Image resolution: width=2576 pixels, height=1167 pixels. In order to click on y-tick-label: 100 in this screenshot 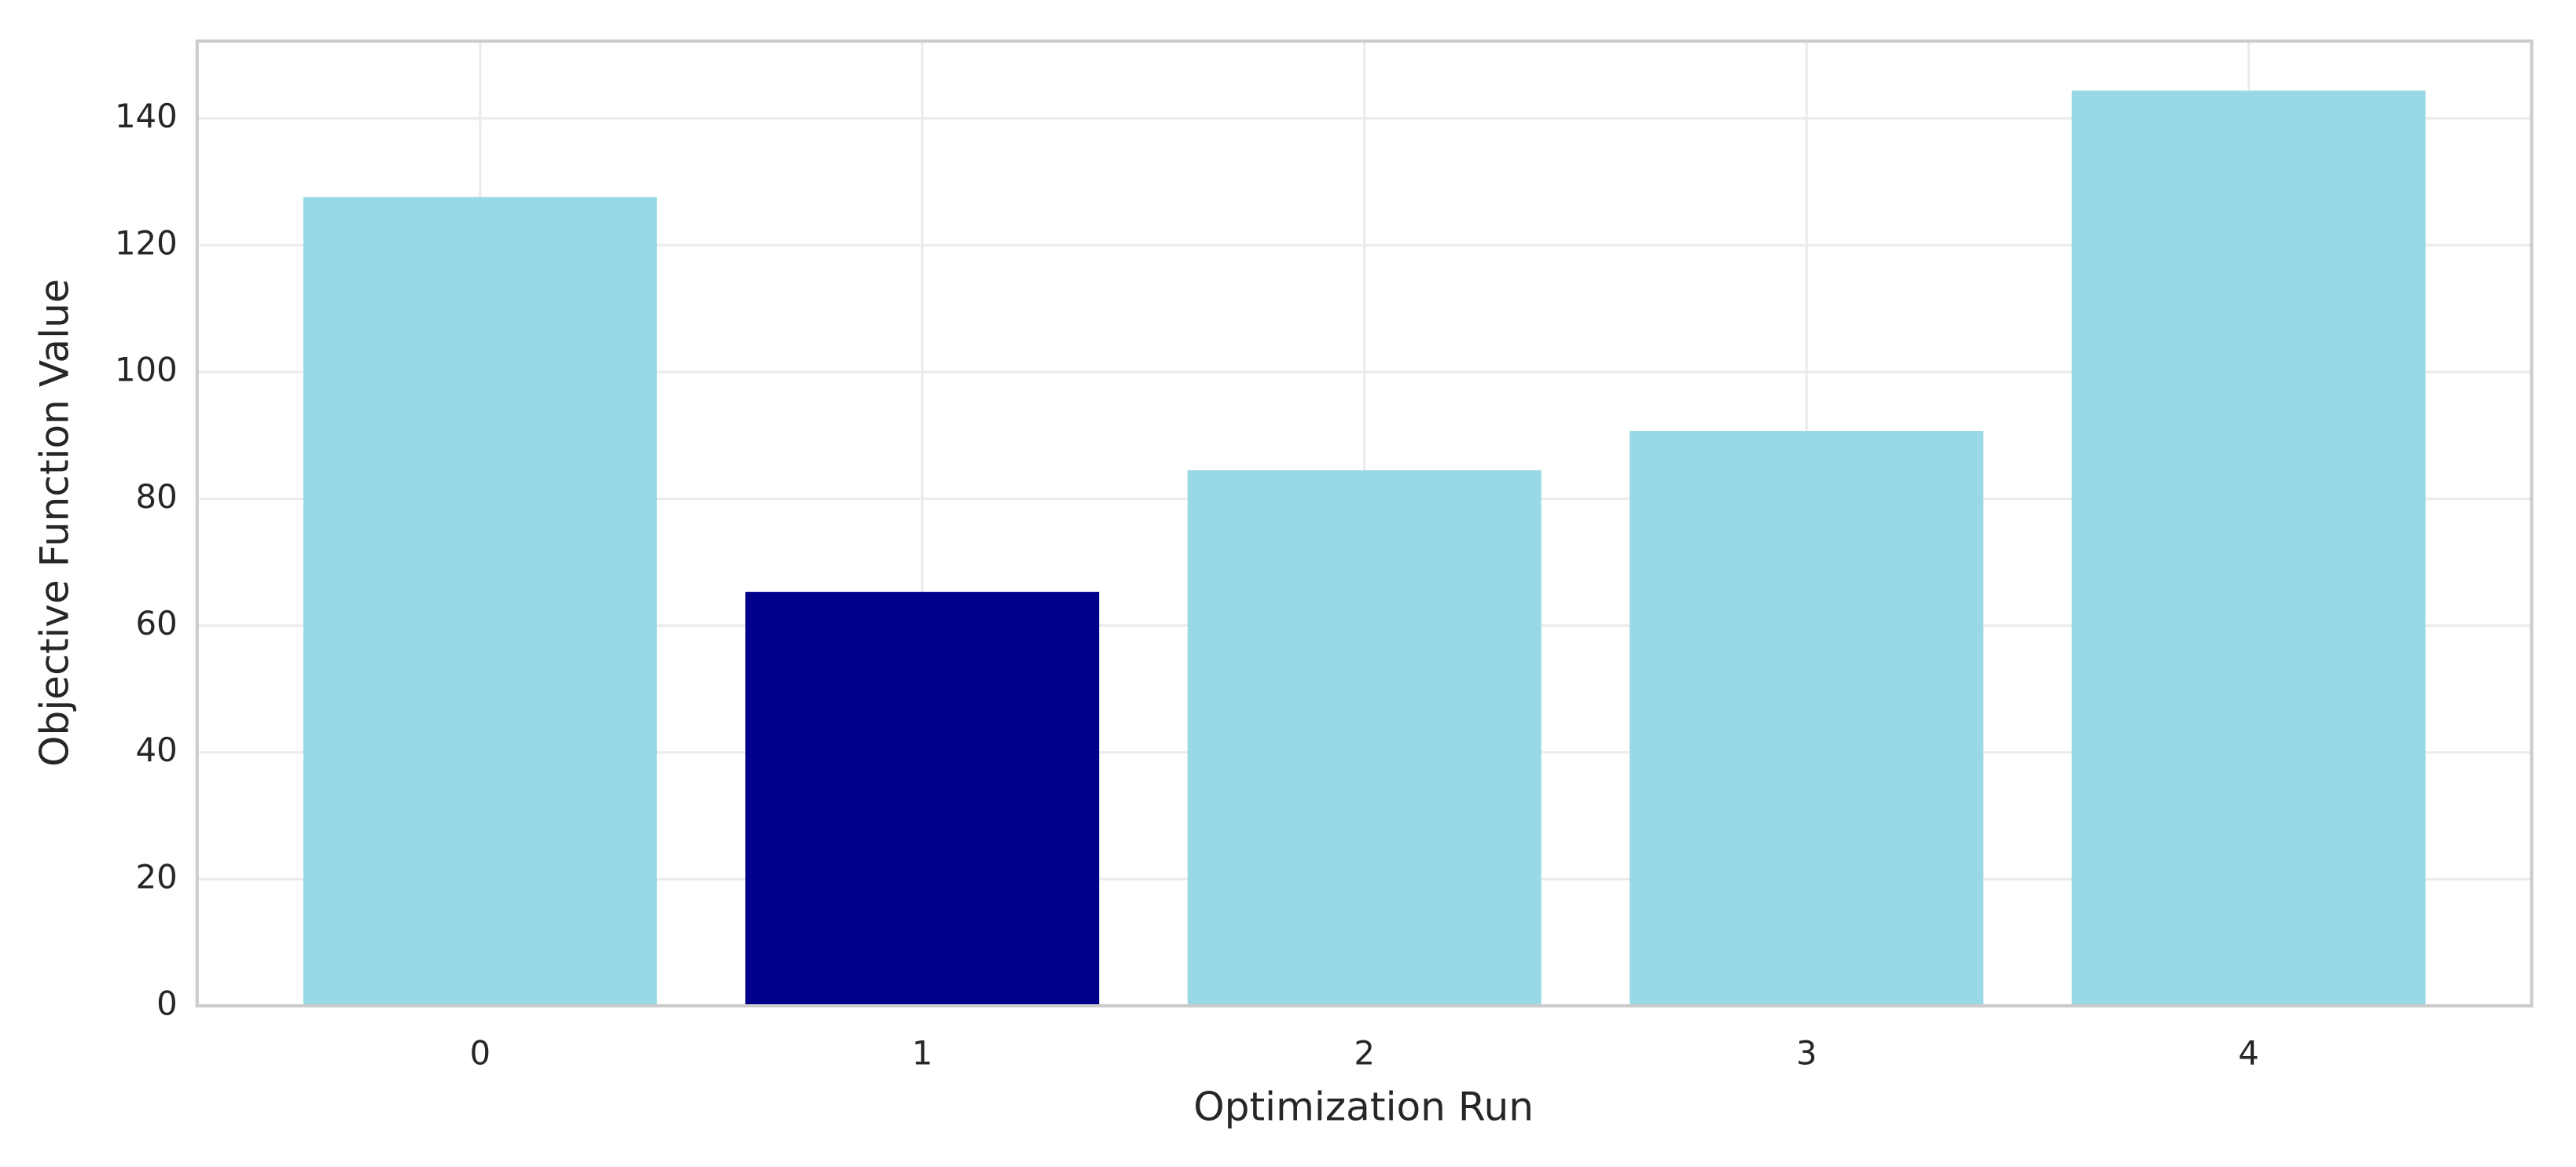, I will do `click(146, 370)`.